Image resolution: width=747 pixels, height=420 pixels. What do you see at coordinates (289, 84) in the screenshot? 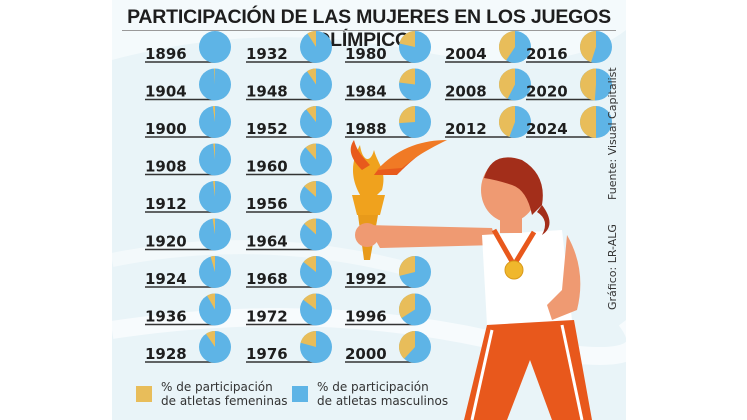
I see `pie-1948: 1948` at bounding box center [289, 84].